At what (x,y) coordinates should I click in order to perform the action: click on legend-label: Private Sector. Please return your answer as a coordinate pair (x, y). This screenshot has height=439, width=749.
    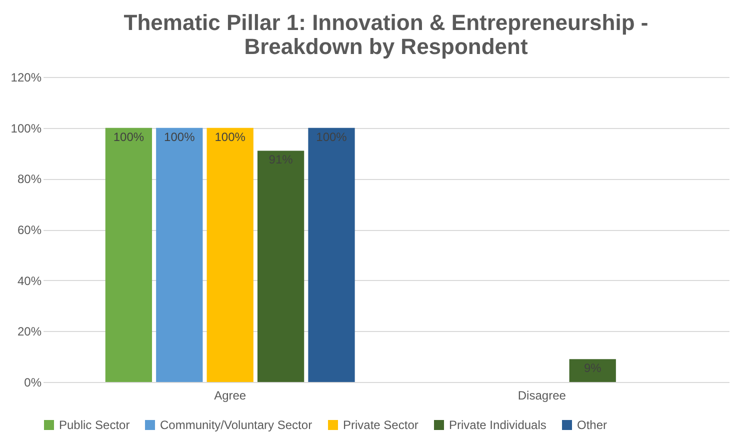
    Looking at the image, I should click on (380, 425).